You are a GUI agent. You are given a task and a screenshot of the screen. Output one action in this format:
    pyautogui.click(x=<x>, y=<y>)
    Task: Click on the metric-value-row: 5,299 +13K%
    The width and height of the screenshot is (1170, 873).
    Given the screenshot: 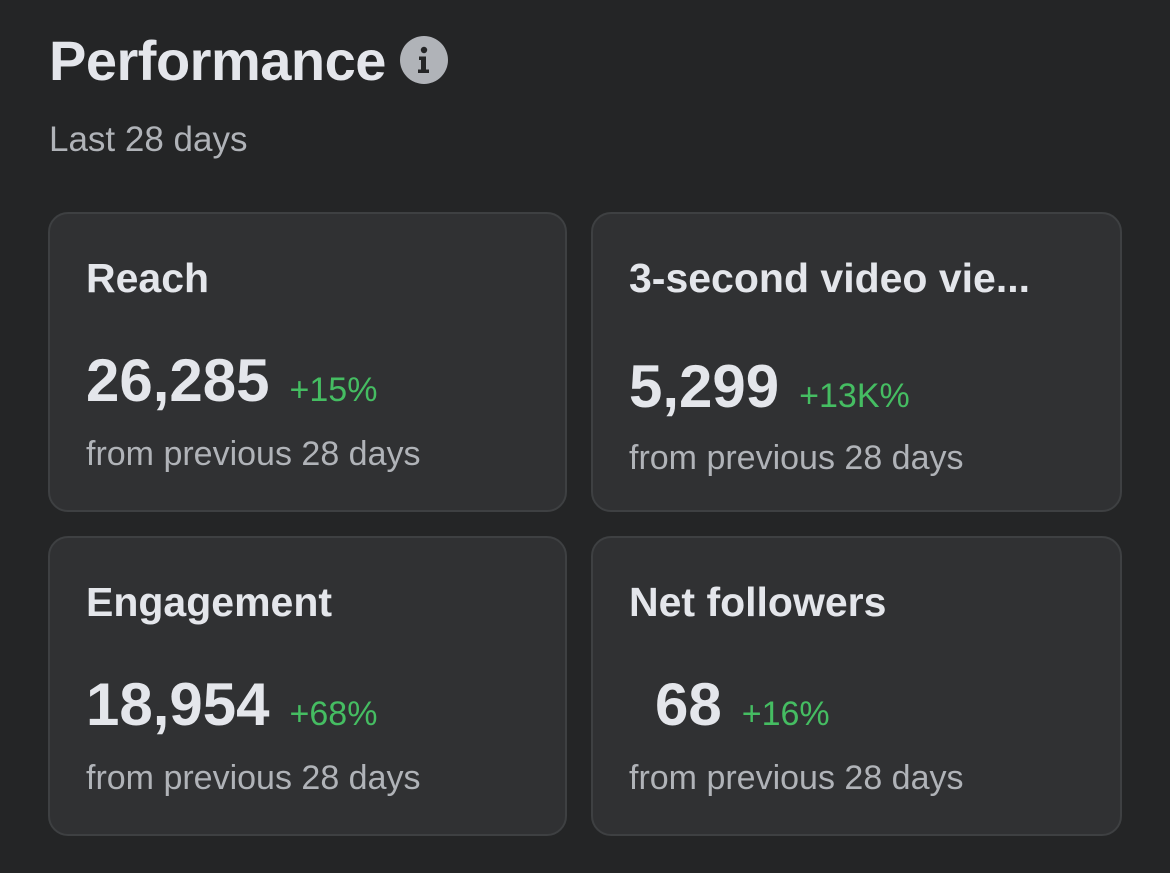 What is the action you would take?
    pyautogui.click(x=769, y=387)
    